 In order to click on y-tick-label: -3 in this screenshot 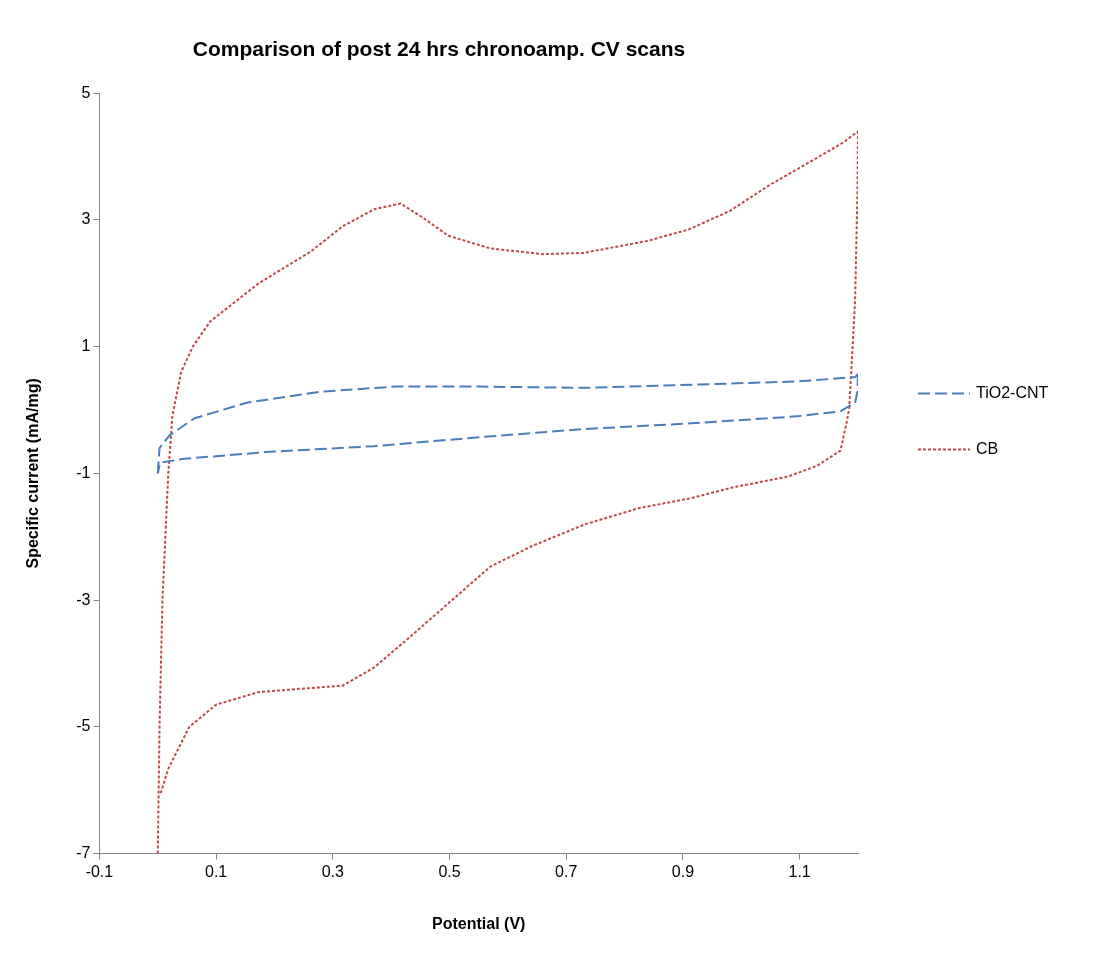, I will do `click(83, 599)`.